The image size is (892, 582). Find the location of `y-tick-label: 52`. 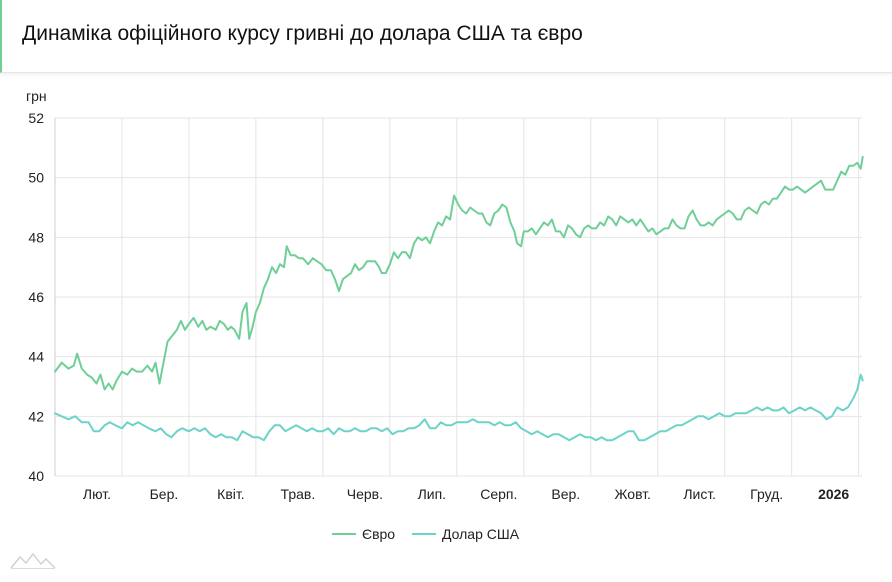

y-tick-label: 52 is located at coordinates (36, 118).